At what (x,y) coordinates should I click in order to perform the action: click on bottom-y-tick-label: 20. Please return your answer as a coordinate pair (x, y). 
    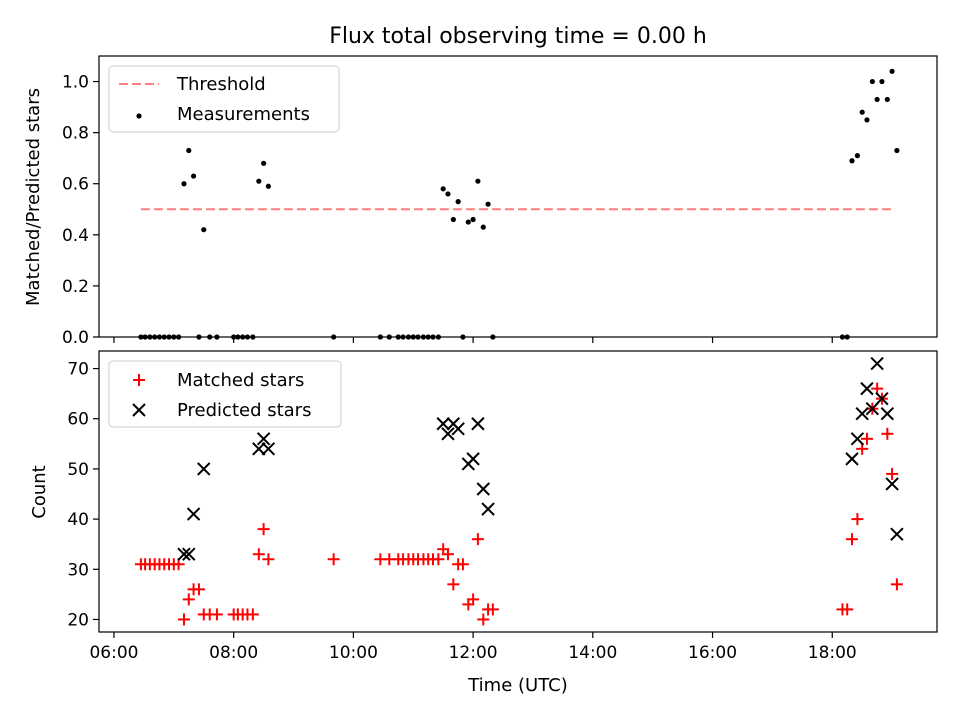
    Looking at the image, I should click on (78, 620).